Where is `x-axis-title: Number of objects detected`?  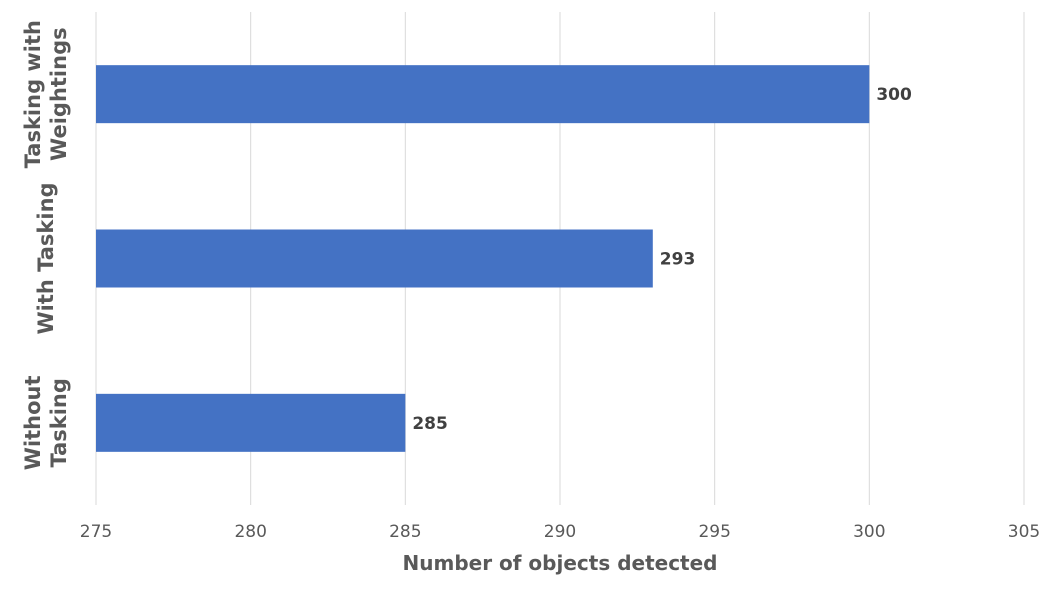
x-axis-title: Number of objects detected is located at coordinates (560, 563).